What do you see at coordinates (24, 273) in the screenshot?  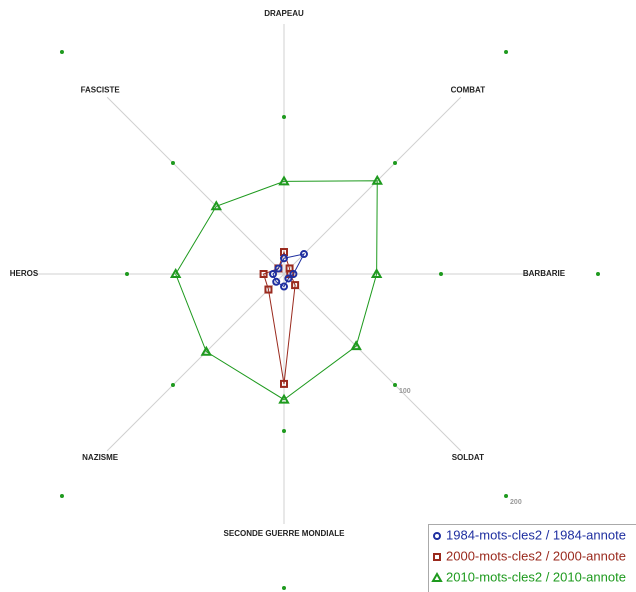 I see `axis-label: HEROS` at bounding box center [24, 273].